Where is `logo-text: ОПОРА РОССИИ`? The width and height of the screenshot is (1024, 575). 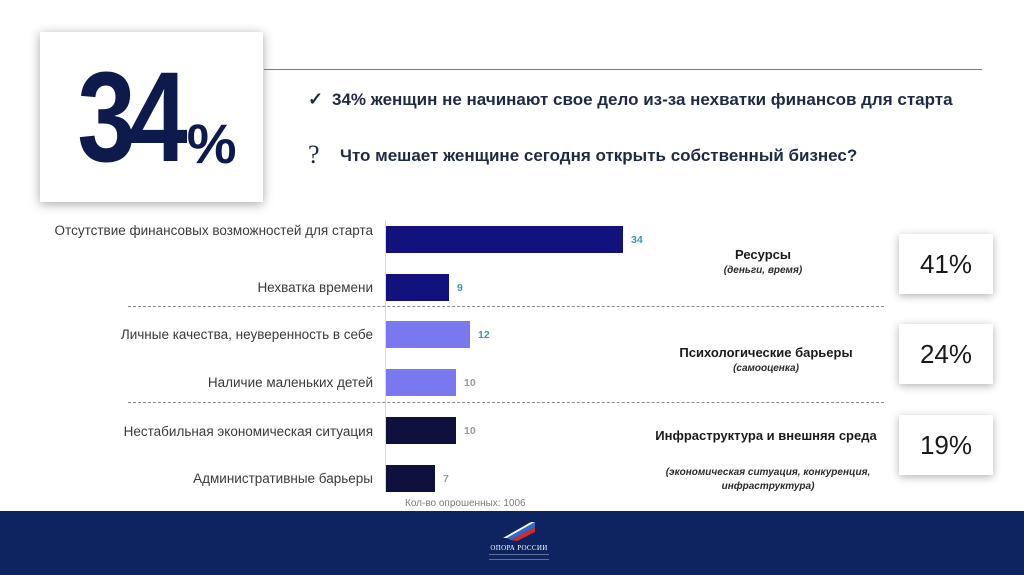
logo-text: ОПОРА РОССИИ is located at coordinates (519, 548).